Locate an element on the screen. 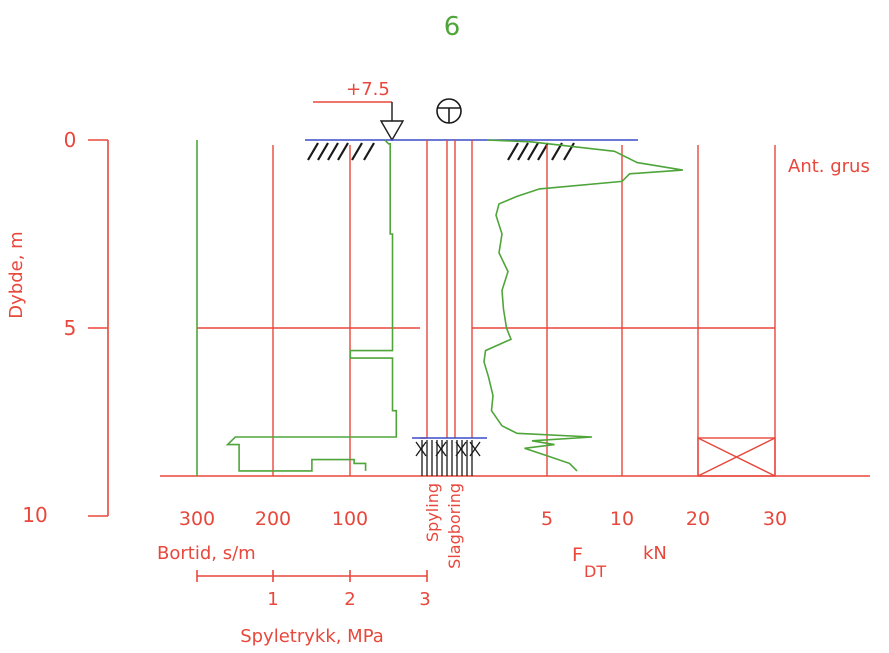 This screenshot has width=889, height=653. force-axis-label-sub: DT is located at coordinates (595, 571).